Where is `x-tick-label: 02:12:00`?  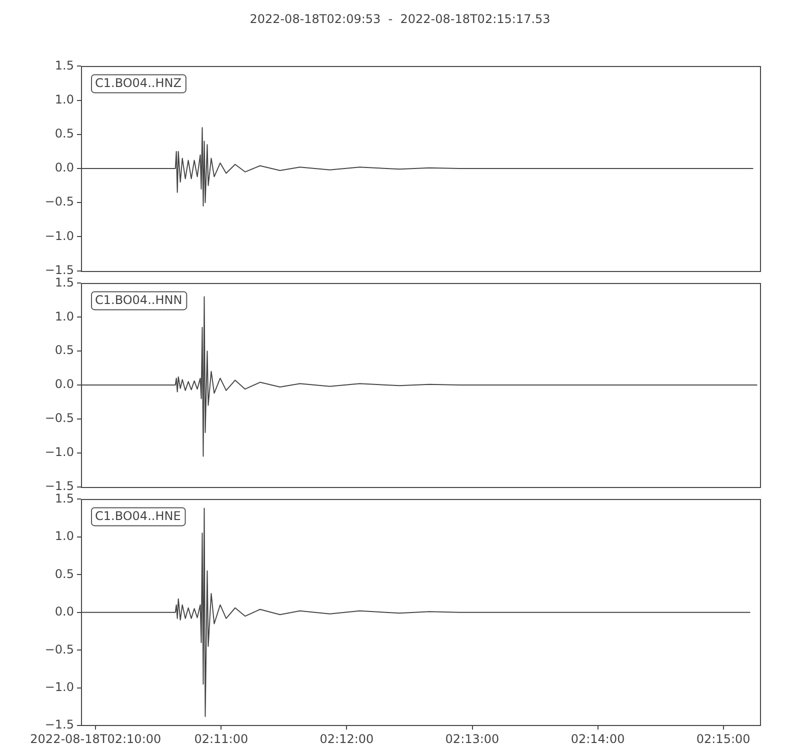 x-tick-label: 02:12:00 is located at coordinates (347, 739).